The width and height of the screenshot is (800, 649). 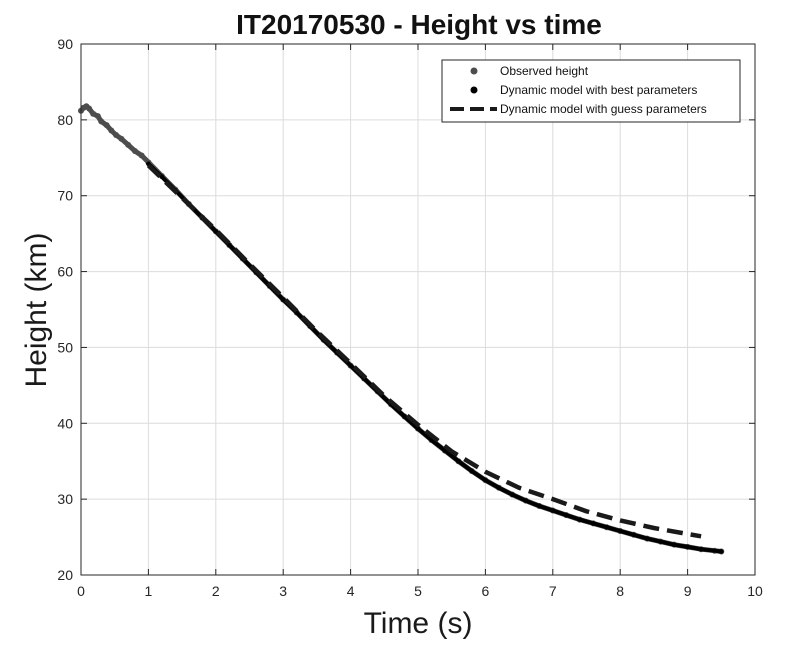 What do you see at coordinates (474, 71) in the screenshot?
I see `legend-marker-observed` at bounding box center [474, 71].